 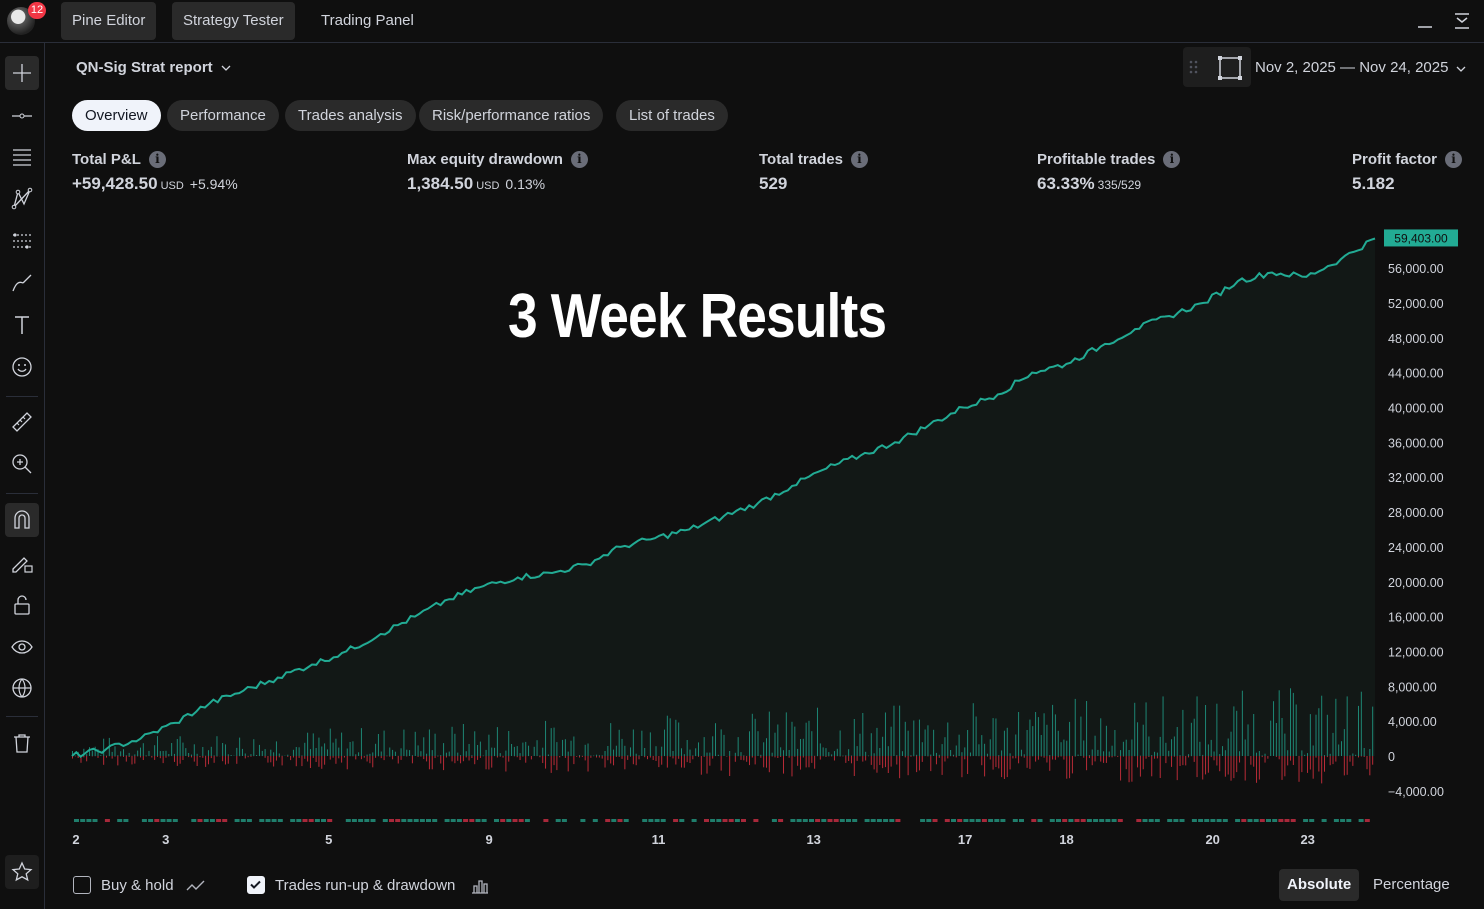 I want to click on buy-hold-label: Buy & hold, so click(x=137, y=885).